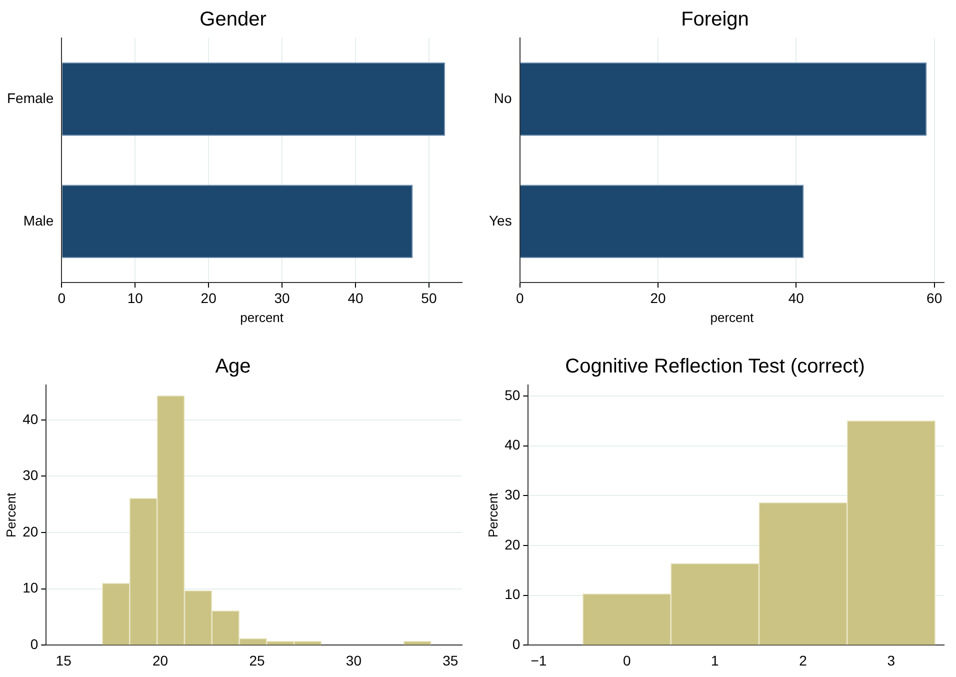 This screenshot has width=956, height=677. What do you see at coordinates (803, 660) in the screenshot?
I see `x-tick-label: 2` at bounding box center [803, 660].